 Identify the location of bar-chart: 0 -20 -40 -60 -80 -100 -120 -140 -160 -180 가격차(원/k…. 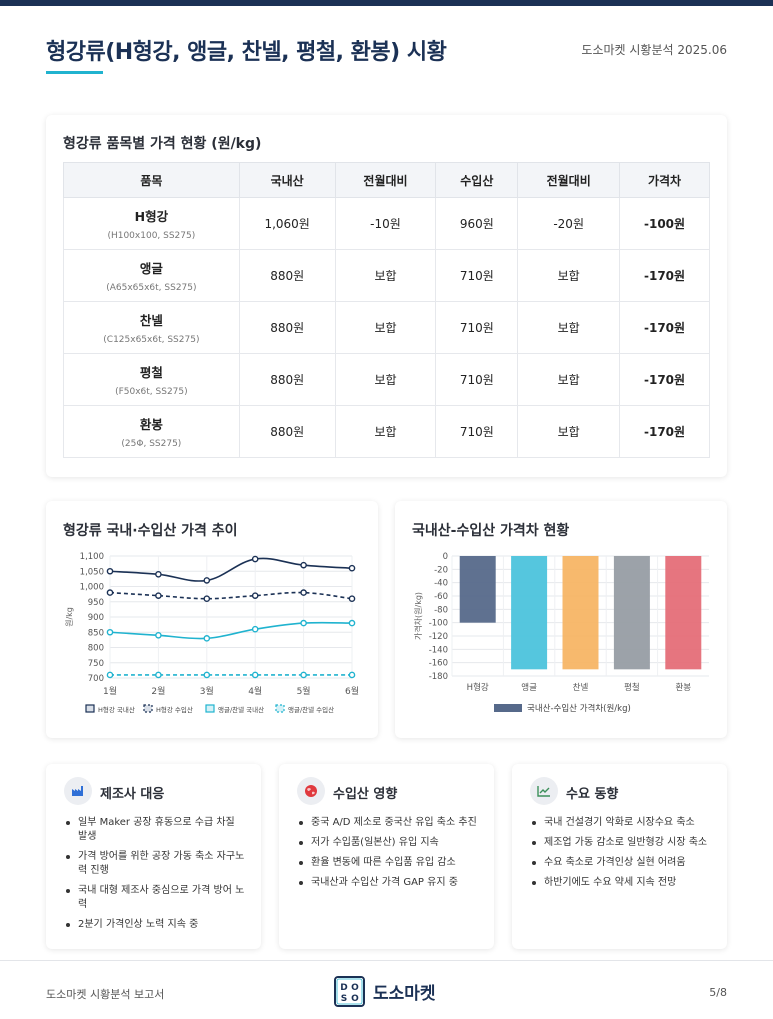
(561, 633).